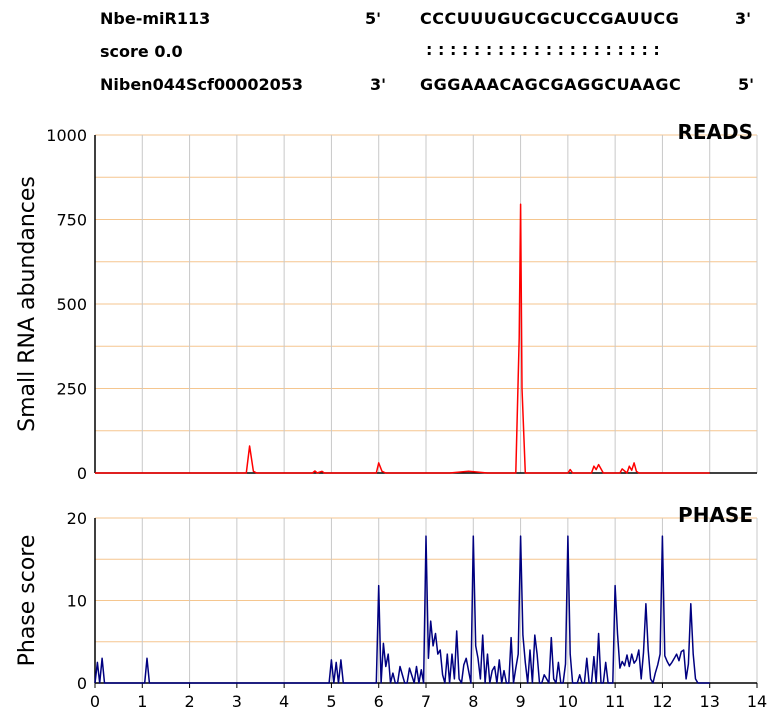 This screenshot has width=772, height=715. What do you see at coordinates (201, 84) in the screenshot?
I see `target-name: Niben044Scf00002053` at bounding box center [201, 84].